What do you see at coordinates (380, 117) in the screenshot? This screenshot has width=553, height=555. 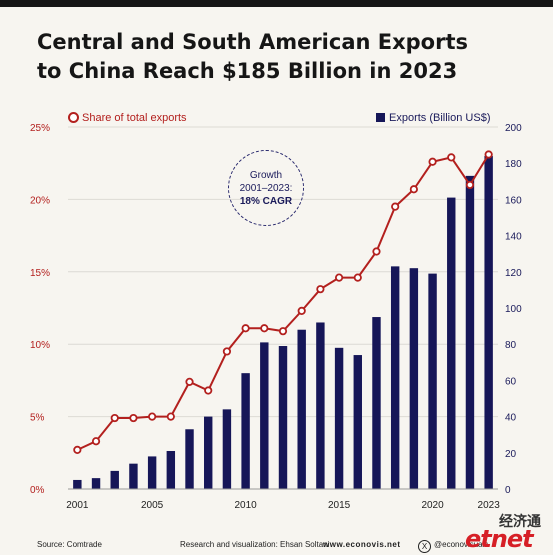 I see `square-marker-icon` at bounding box center [380, 117].